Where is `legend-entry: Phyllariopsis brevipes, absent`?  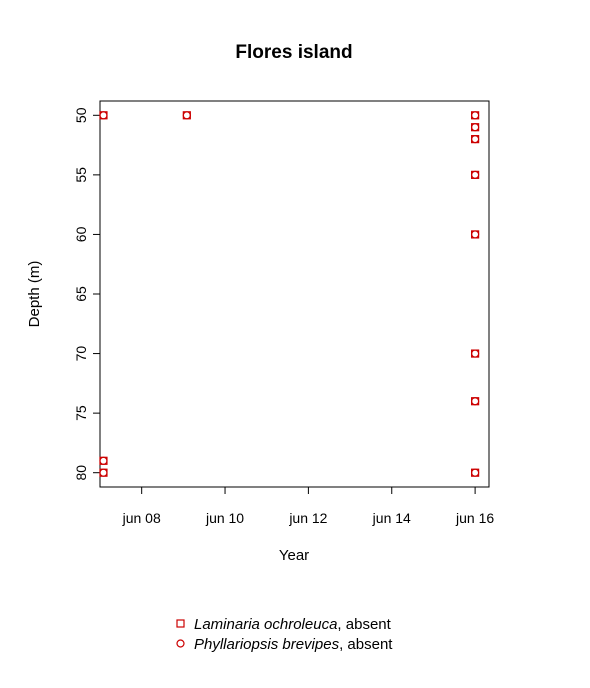 legend-entry: Phyllariopsis brevipes, absent is located at coordinates (293, 644).